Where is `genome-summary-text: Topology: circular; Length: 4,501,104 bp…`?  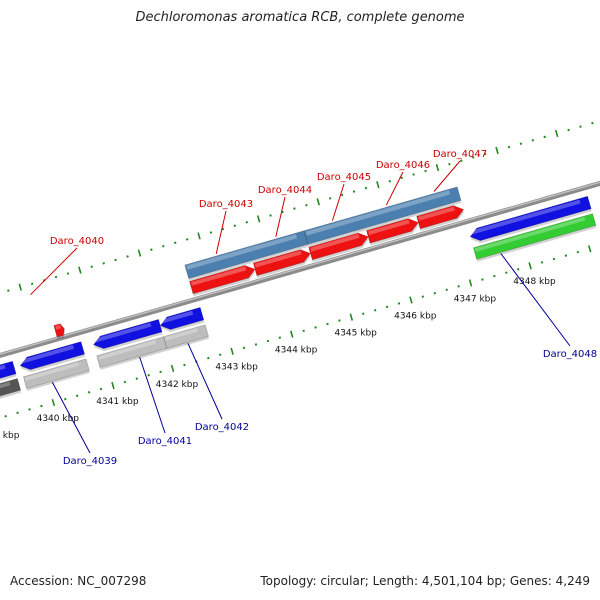 genome-summary-text: Topology: circular; Length: 4,501,104 bp… is located at coordinates (425, 581).